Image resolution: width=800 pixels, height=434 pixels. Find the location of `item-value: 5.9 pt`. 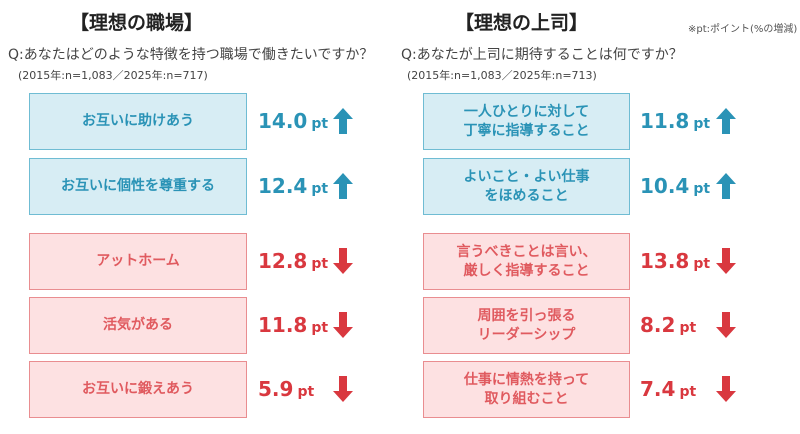

item-value: 5.9 pt is located at coordinates (286, 389).